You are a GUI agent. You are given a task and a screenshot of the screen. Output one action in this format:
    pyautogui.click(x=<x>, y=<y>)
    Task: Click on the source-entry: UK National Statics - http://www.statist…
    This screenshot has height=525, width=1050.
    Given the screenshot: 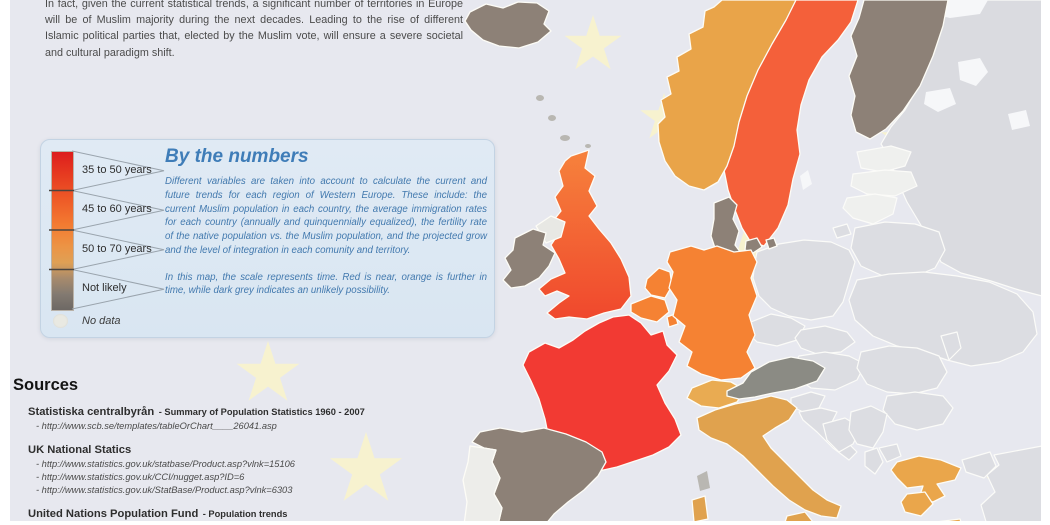 What is the action you would take?
    pyautogui.click(x=245, y=468)
    